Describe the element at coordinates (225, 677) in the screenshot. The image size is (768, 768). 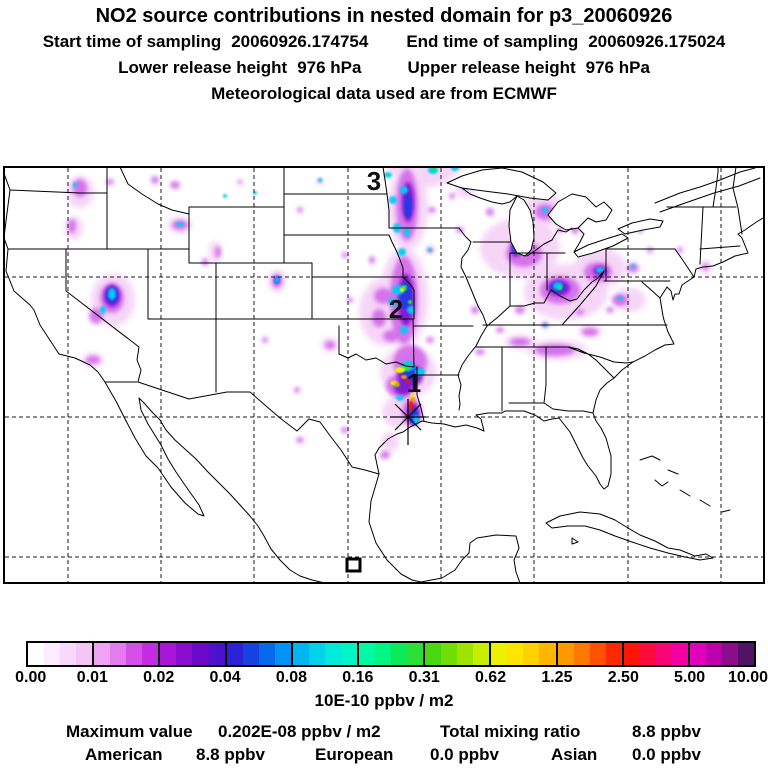
I see `colorbar-tick-label: 0.04` at that location.